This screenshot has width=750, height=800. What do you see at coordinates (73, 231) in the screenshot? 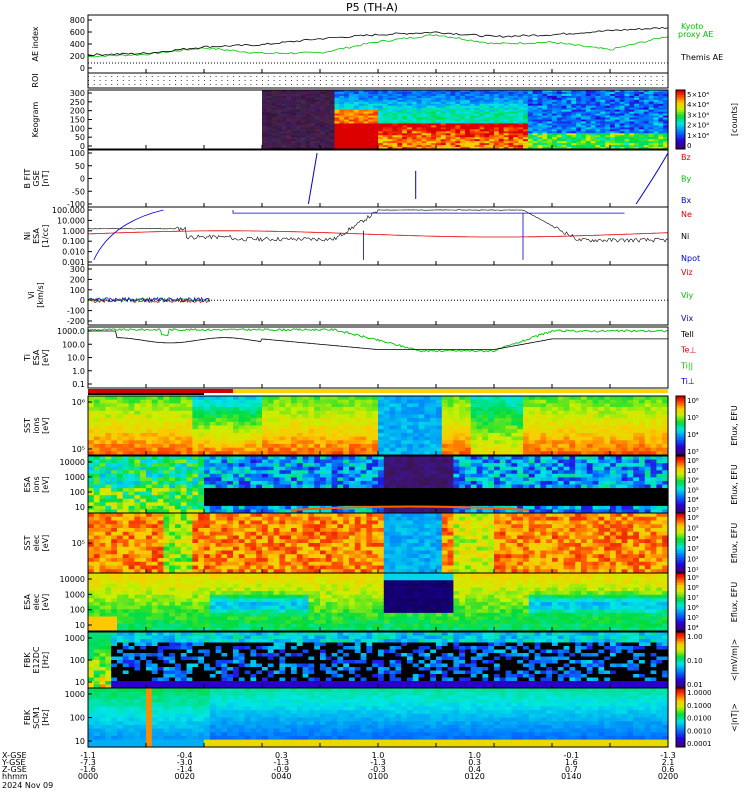
I see `density-ytick-label: 1.000` at bounding box center [73, 231].